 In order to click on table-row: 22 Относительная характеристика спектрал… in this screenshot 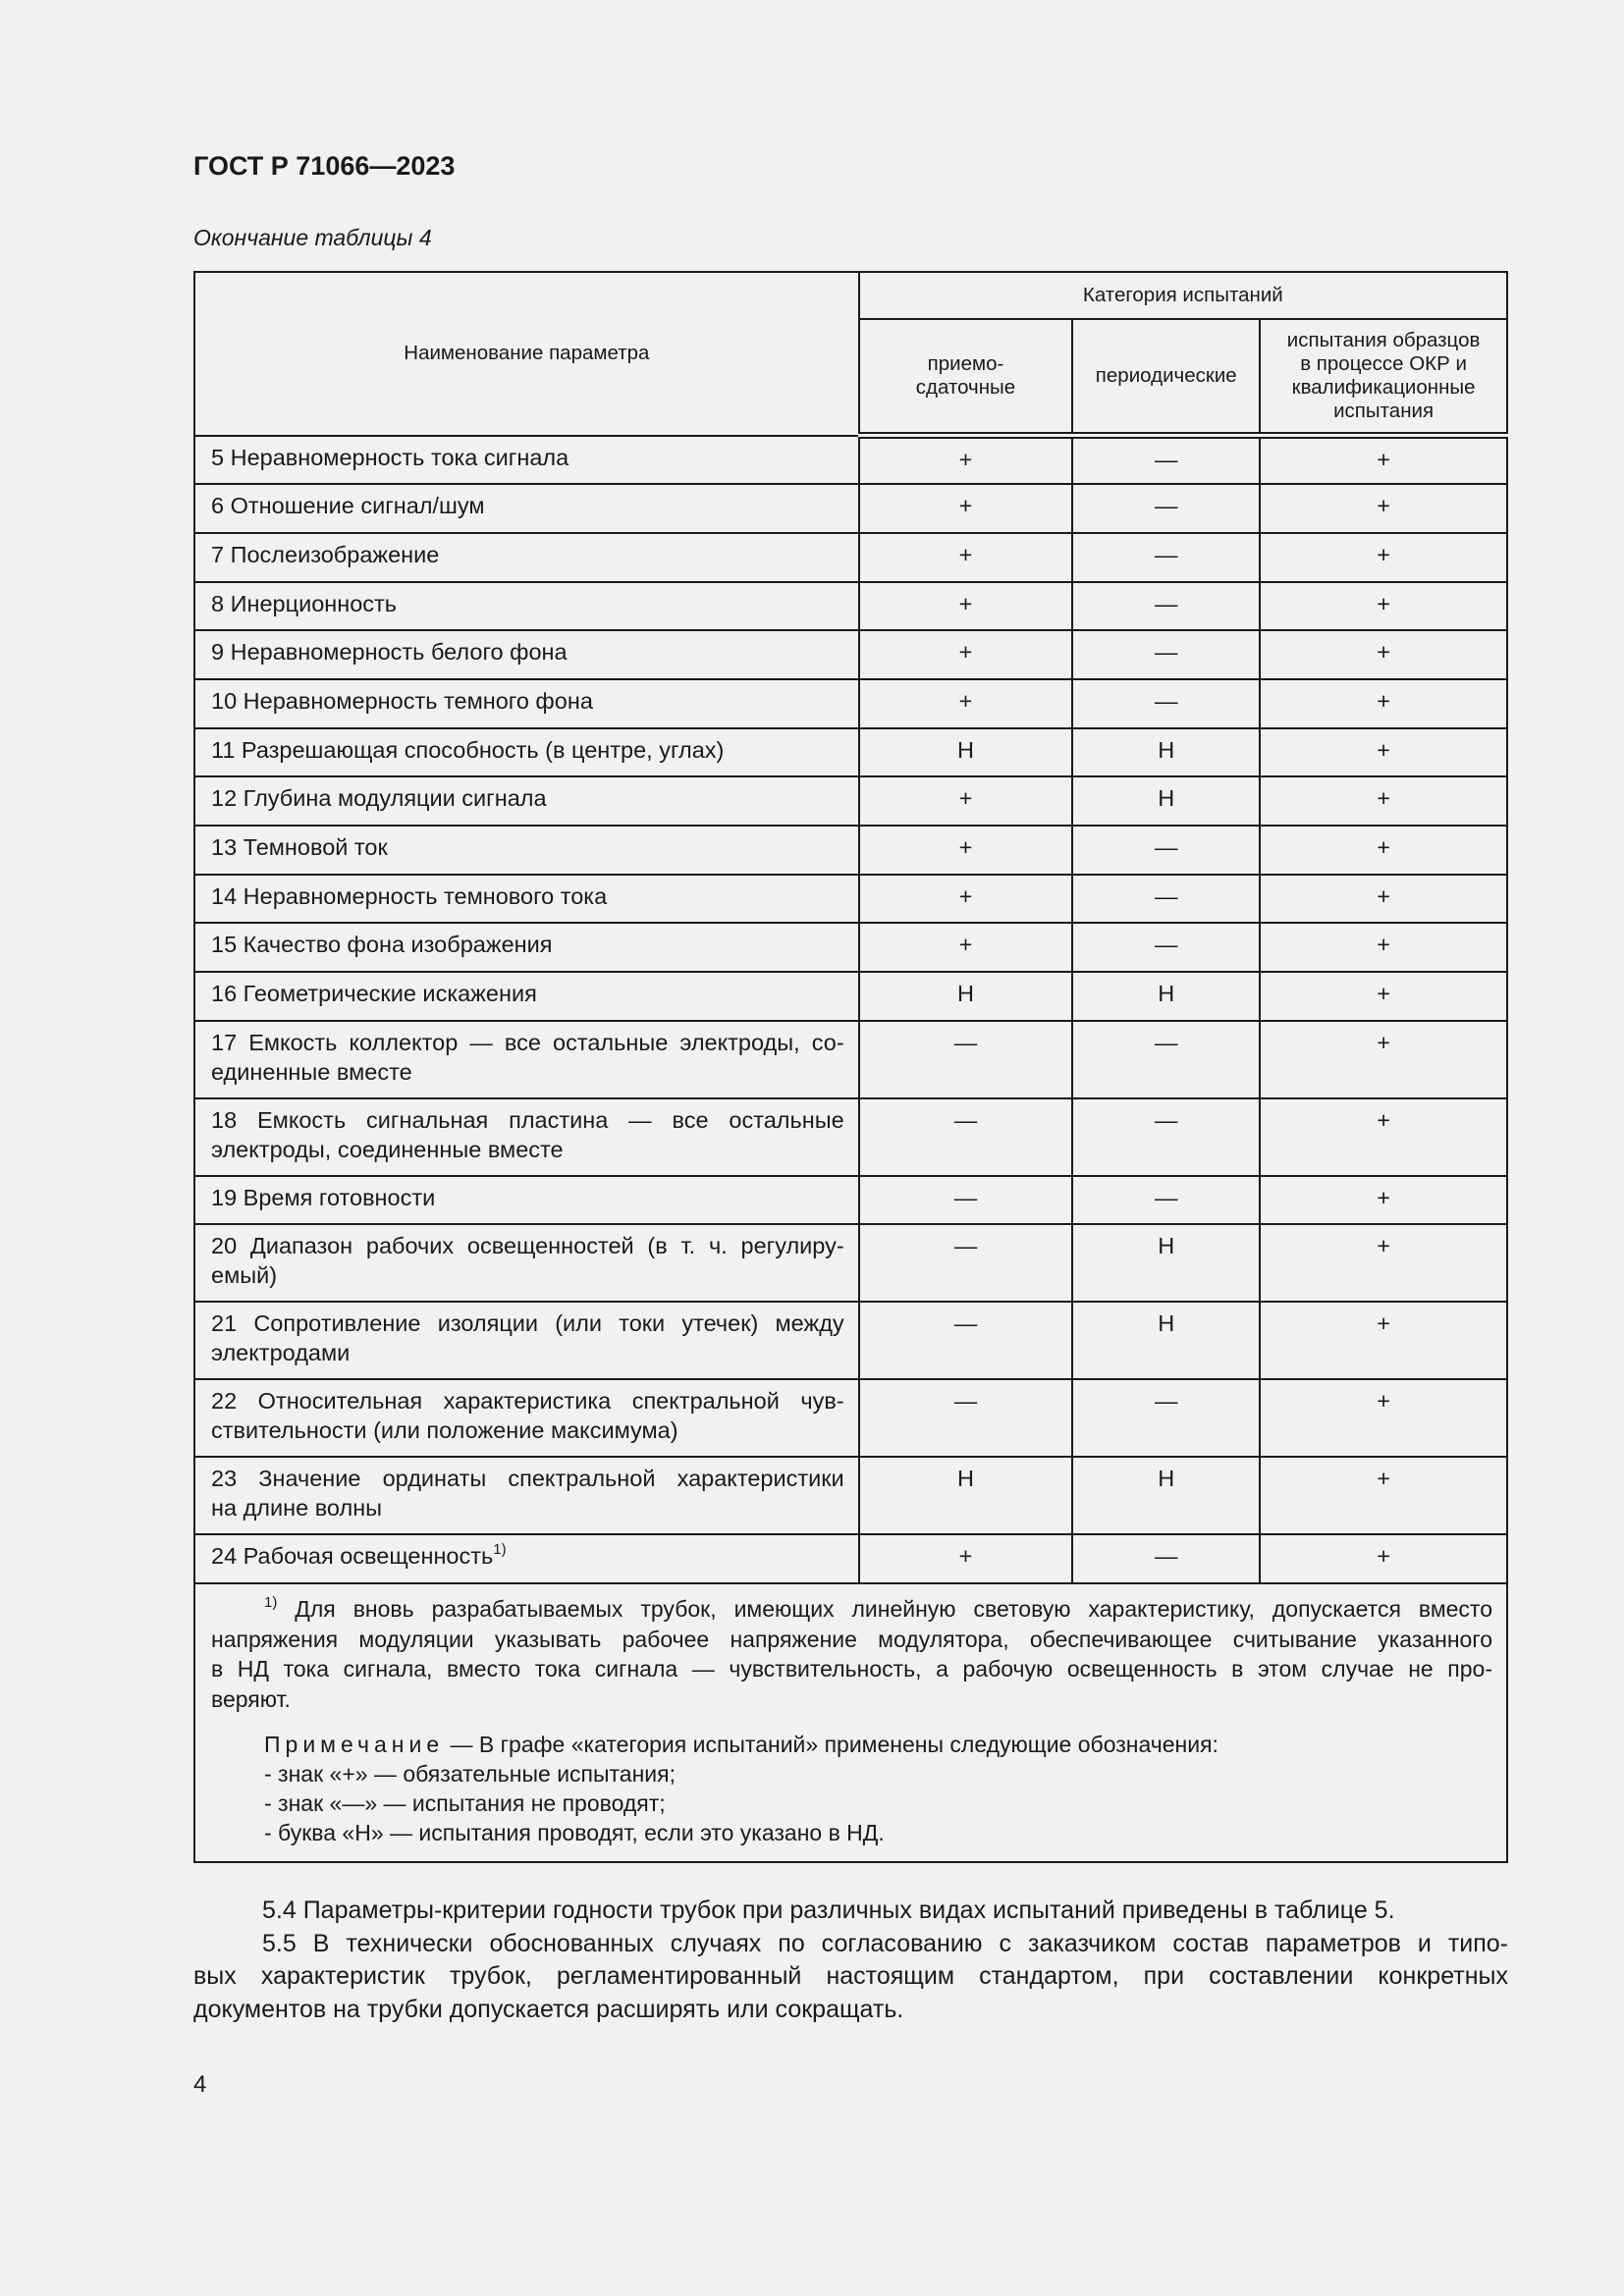, I will do `click(850, 1418)`.